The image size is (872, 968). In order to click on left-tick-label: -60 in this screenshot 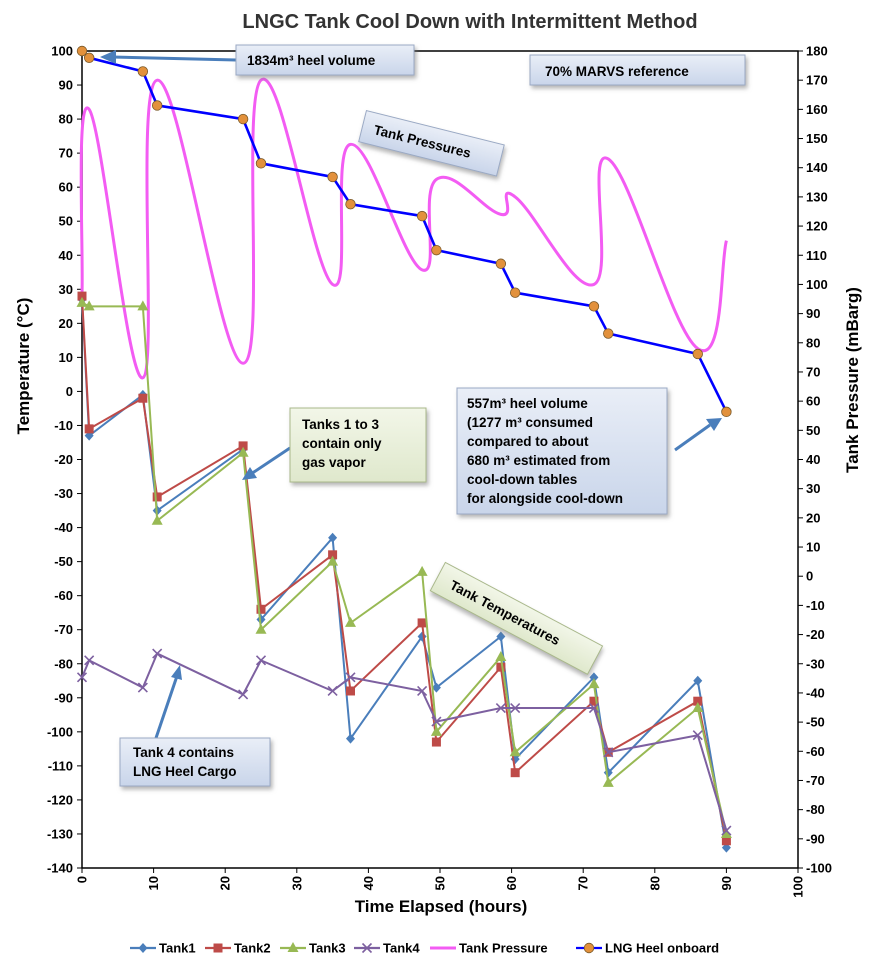, I will do `click(63, 595)`.